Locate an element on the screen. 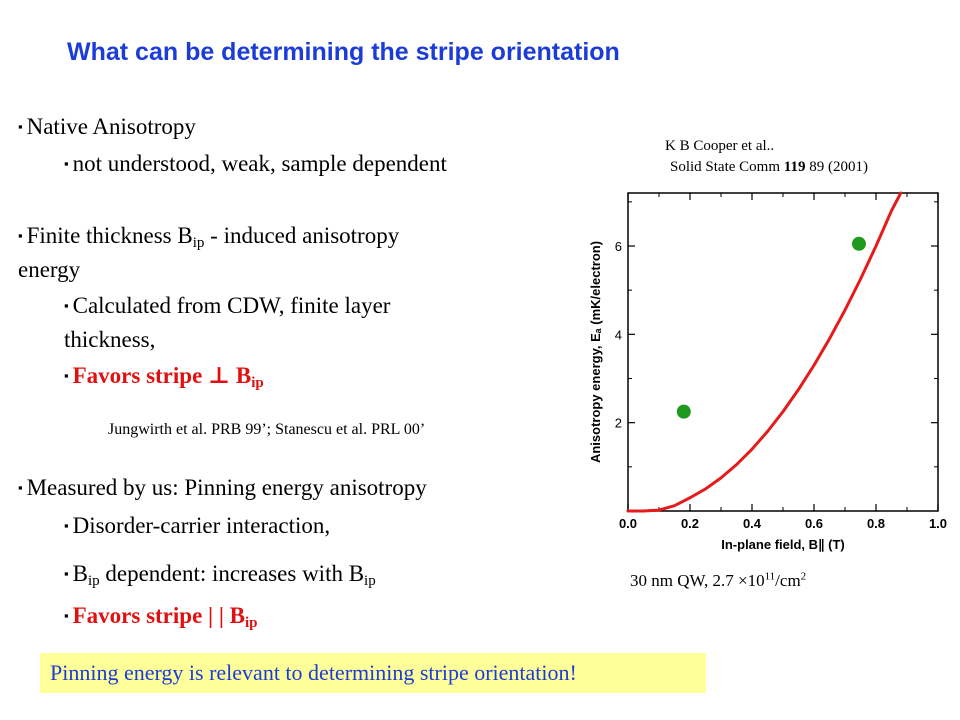  bullet-favors-parallel: ▪ Favors stripe | | Bip is located at coordinates (161, 617).